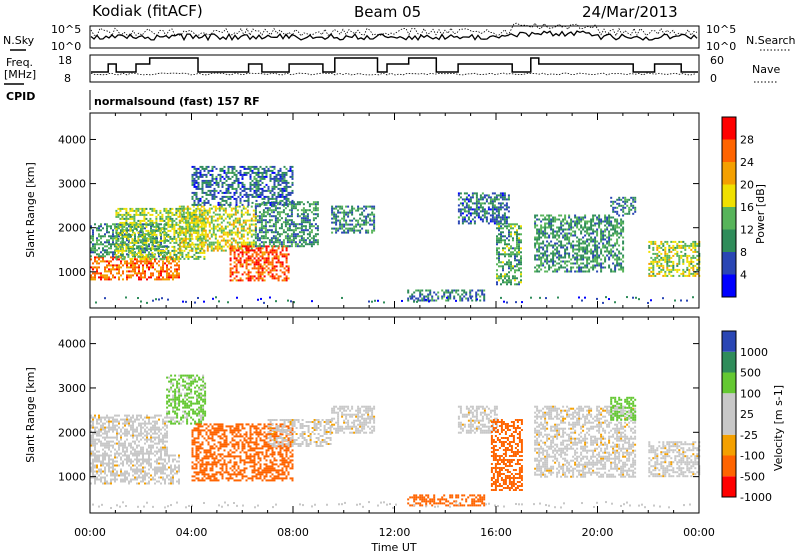 The width and height of the screenshot is (800, 554). Describe the element at coordinates (147, 11) in the screenshot. I see `station-title: Kodiak (fitACF)` at that location.